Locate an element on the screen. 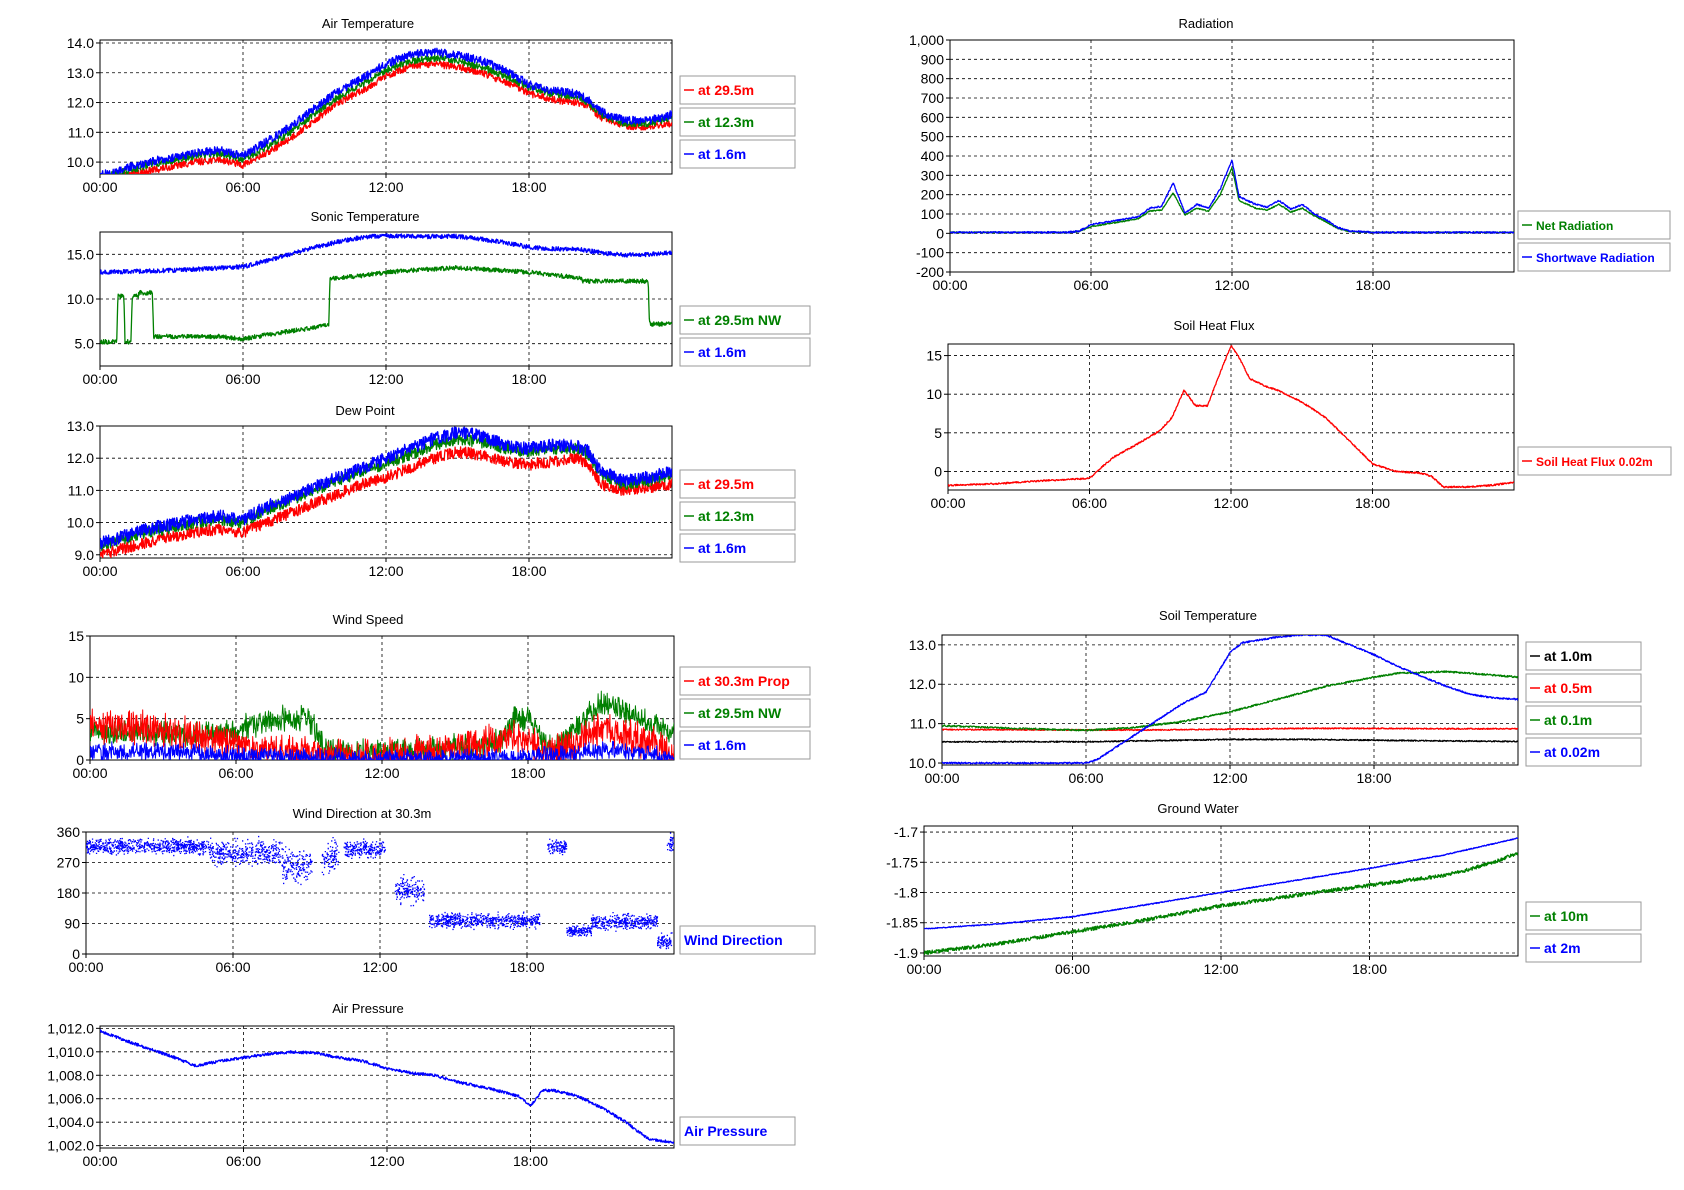 Image resolution: width=1684 pixels, height=1190 pixels. air-pressure-legend-box is located at coordinates (737, 1131).